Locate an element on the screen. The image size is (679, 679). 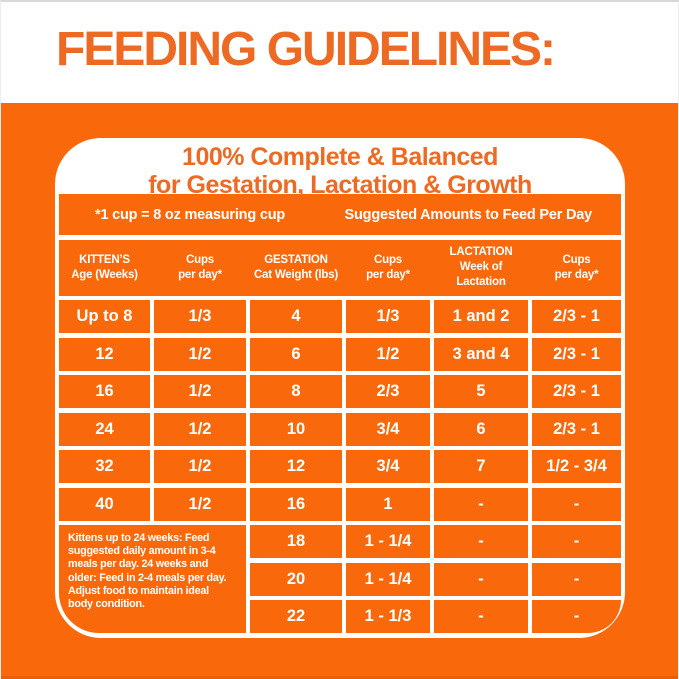
suggested-amounts-label: Suggested Amounts to Feed Per Day is located at coordinates (468, 214).